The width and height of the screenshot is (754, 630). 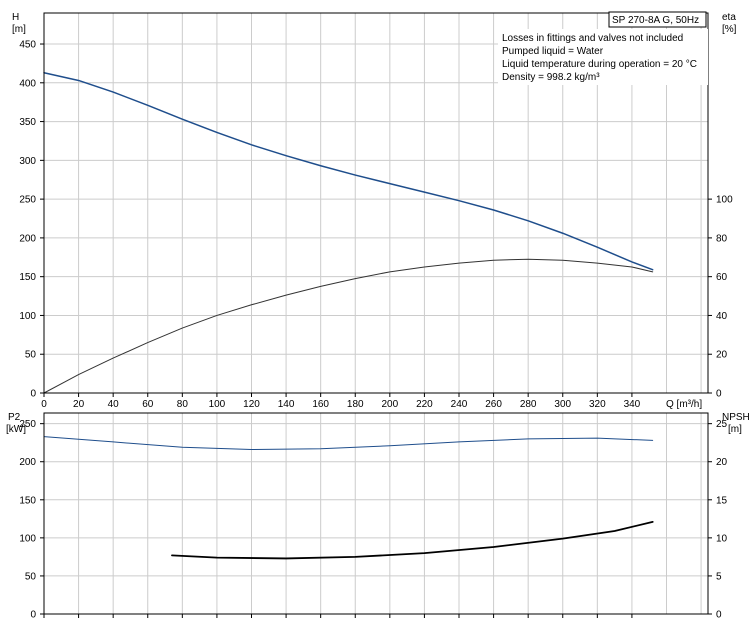 What do you see at coordinates (724, 200) in the screenshot?
I see `top-right-tick-label: 100` at bounding box center [724, 200].